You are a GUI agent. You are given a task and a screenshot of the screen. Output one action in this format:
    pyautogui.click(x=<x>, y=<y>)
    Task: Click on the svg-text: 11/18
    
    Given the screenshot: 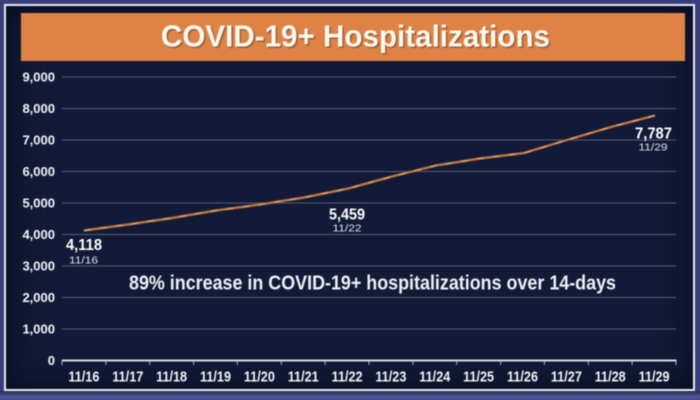 What is the action you would take?
    pyautogui.click(x=171, y=378)
    